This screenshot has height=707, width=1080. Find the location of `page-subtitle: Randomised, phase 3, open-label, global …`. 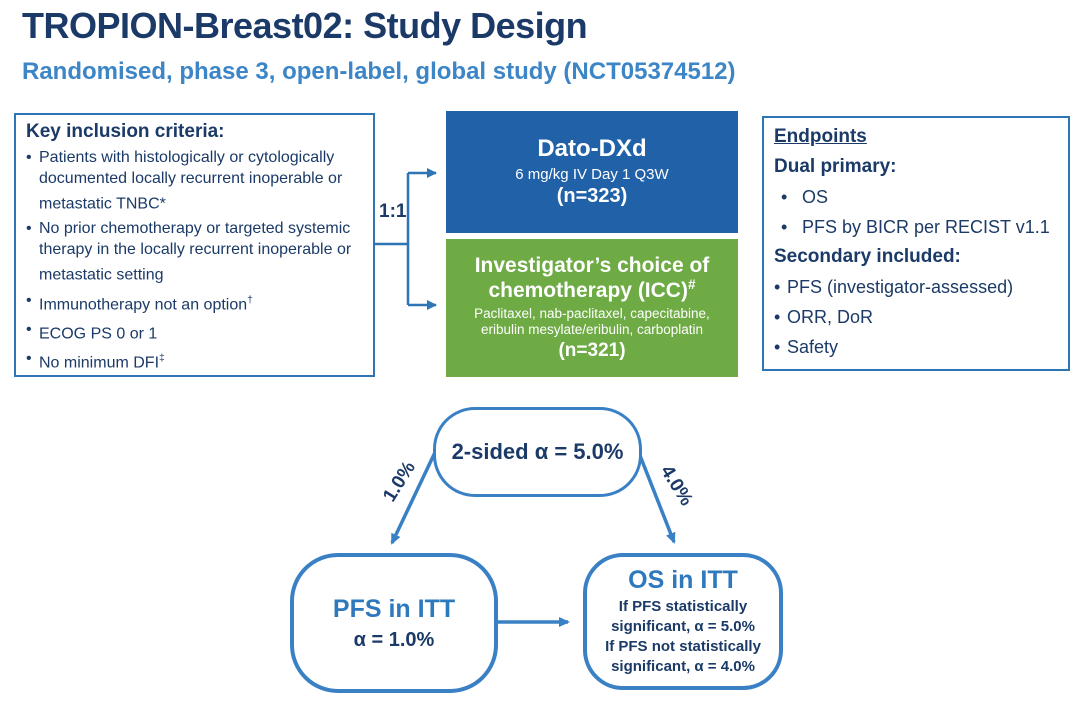

page-subtitle: Randomised, phase 3, open-label, global … is located at coordinates (379, 71).